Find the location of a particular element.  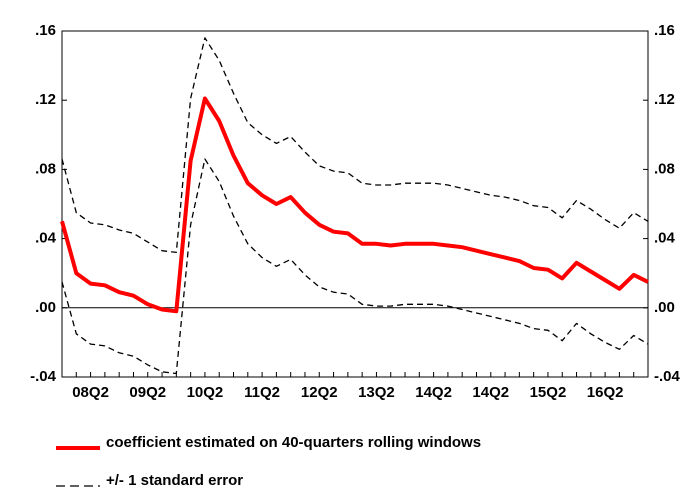

y-tick-label: -.04 is located at coordinates (43, 376).